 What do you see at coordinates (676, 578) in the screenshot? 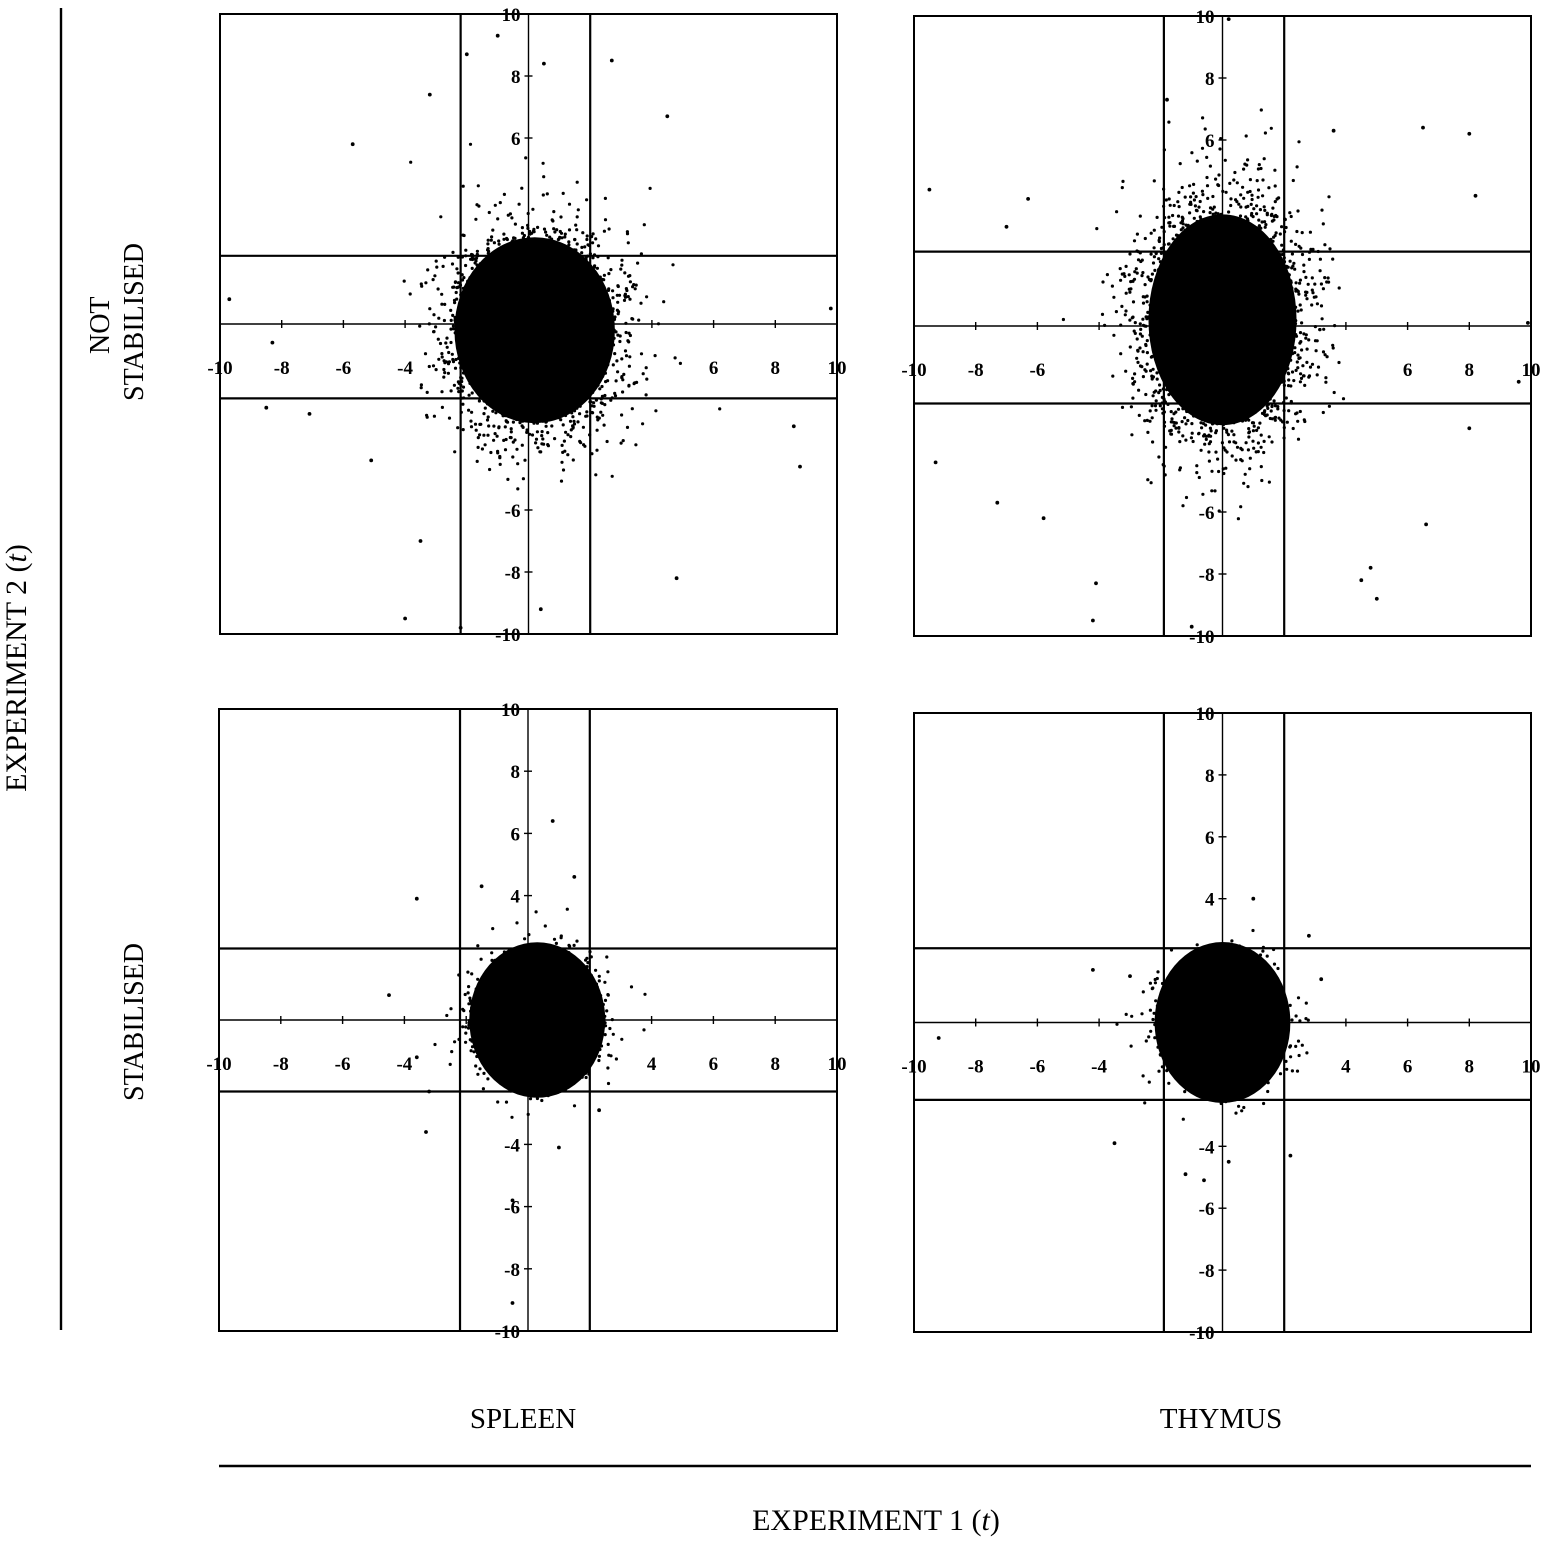
I see `outlier-point` at bounding box center [676, 578].